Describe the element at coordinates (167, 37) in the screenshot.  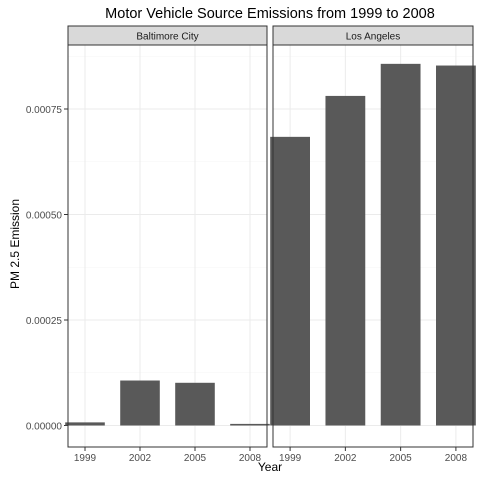
I see `facet-strip-label: Baltimore City` at that location.